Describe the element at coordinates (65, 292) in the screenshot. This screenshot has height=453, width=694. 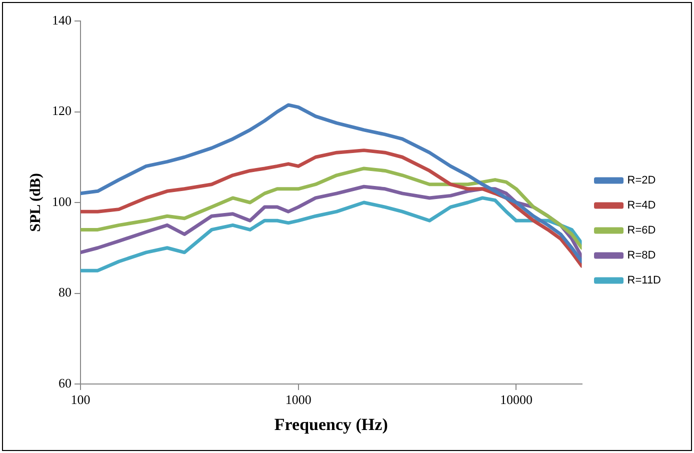
I see `y-tick-label: 80` at that location.